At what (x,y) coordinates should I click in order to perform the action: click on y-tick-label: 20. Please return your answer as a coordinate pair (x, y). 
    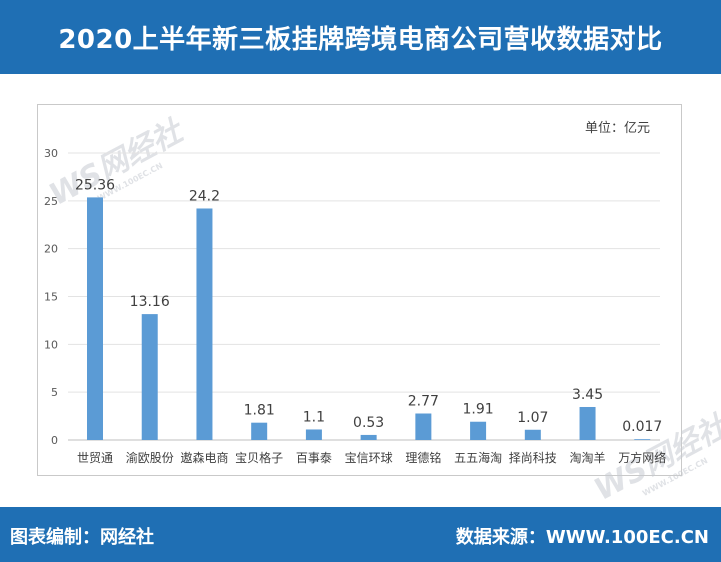
    Looking at the image, I should click on (51, 249).